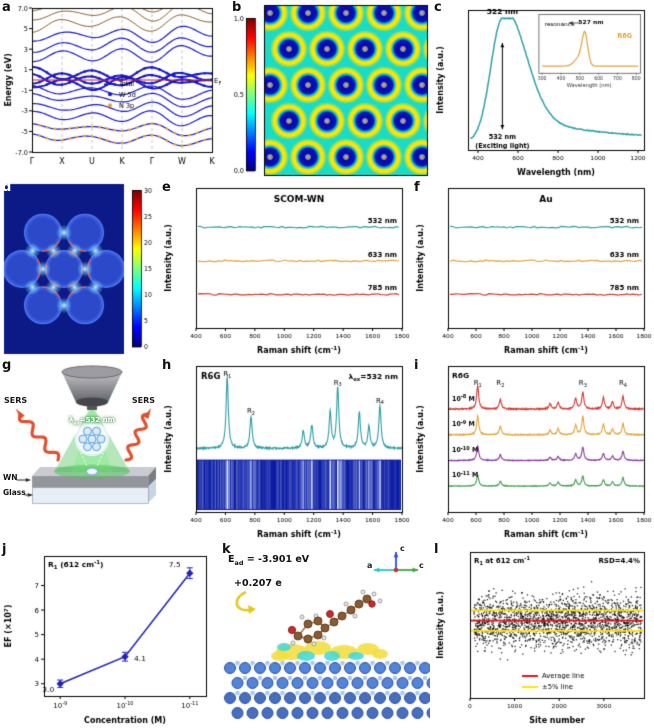 This screenshot has height=728, width=654. Describe the element at coordinates (237, 7) in the screenshot. I see `panel-letter-b: b` at that location.